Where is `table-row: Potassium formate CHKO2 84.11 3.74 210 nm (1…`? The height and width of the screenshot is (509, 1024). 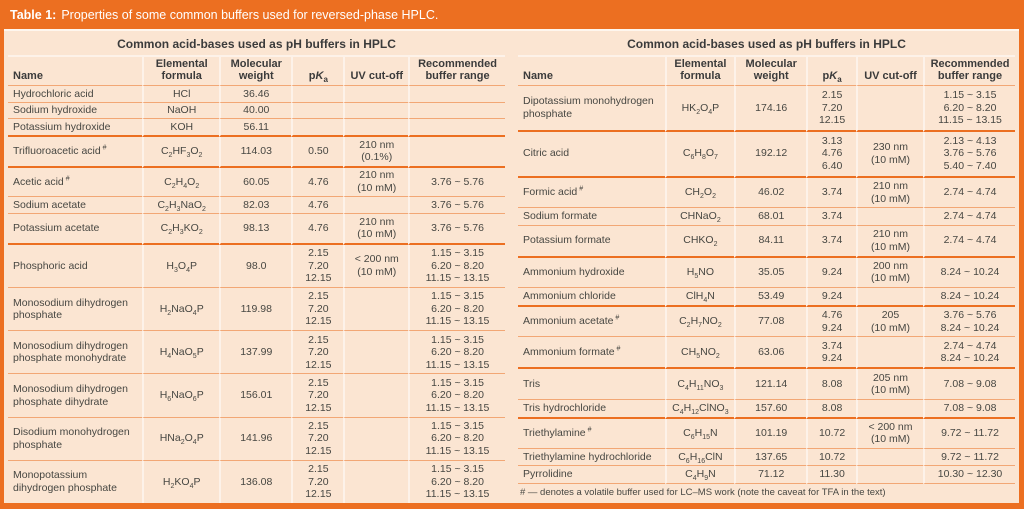
table-row: Potassium formate CHKO2 84.11 3.74 210 nm (1… is located at coordinates (766, 241).